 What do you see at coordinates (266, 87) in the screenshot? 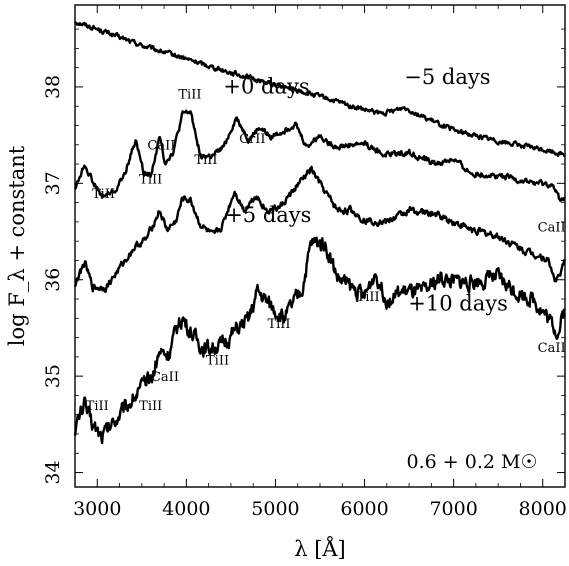
I see `epoch-label: +0 days` at bounding box center [266, 87].